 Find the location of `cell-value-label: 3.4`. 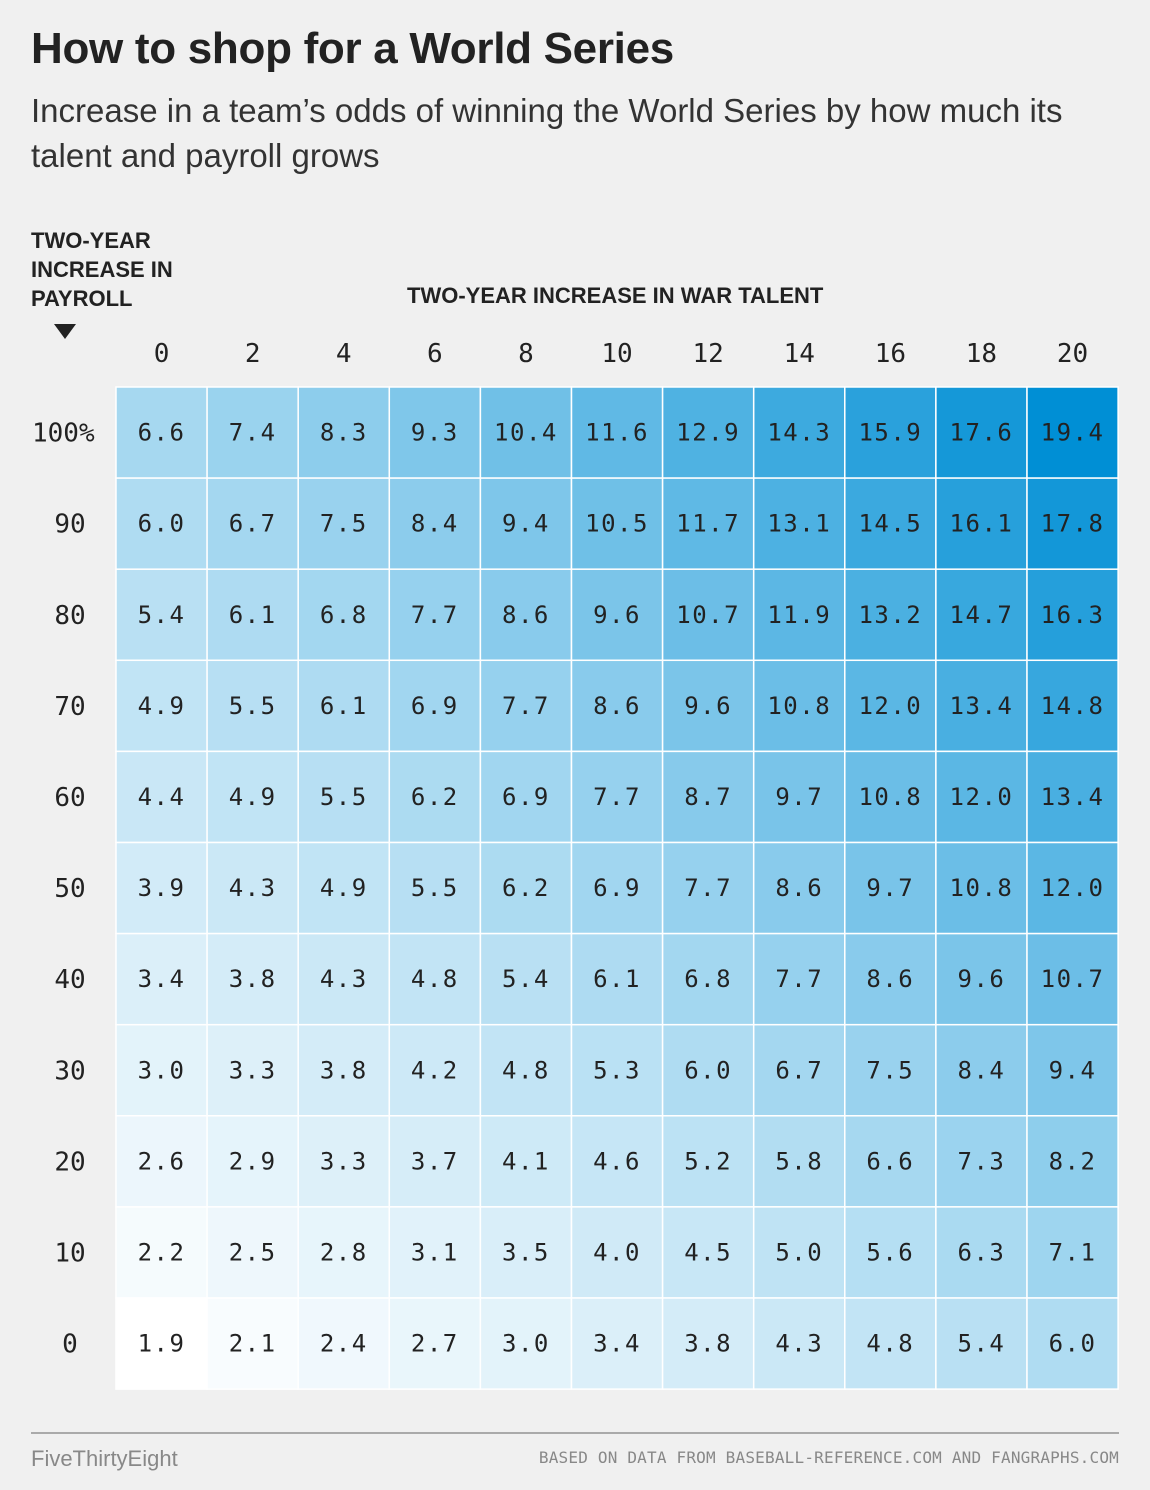

cell-value-label: 3.4 is located at coordinates (162, 979).